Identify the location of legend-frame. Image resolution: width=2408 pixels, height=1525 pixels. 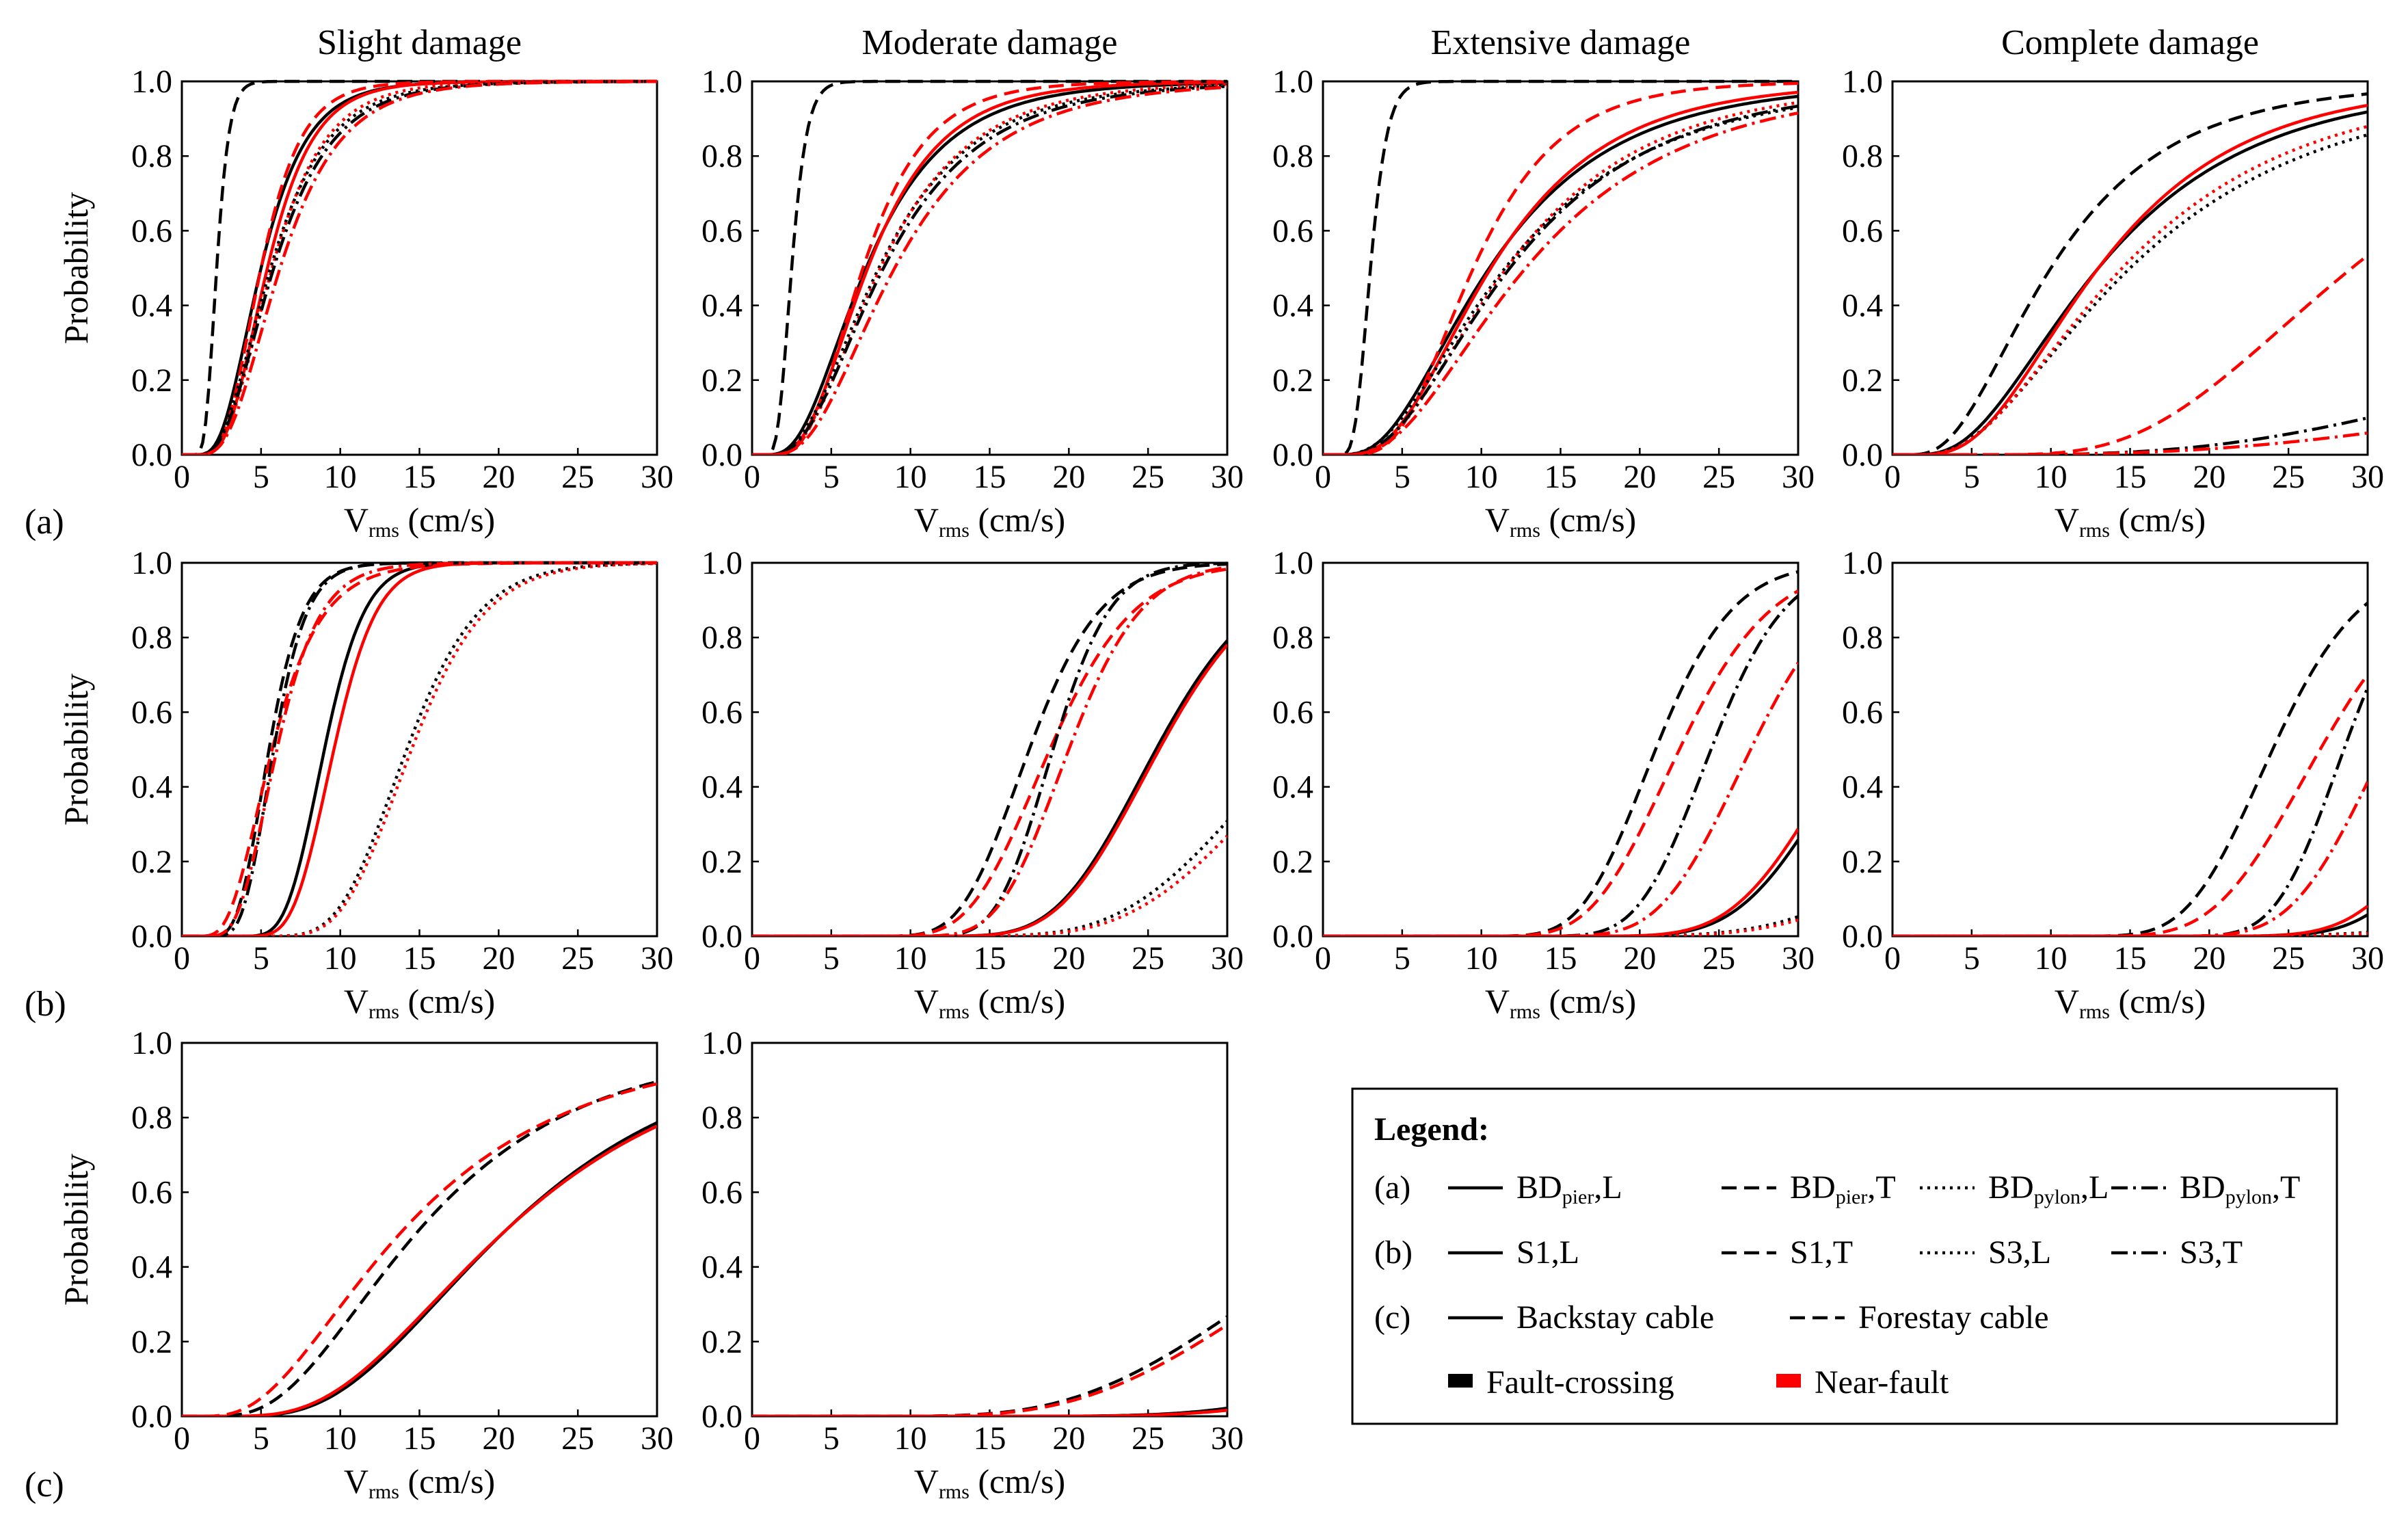
(1844, 1256).